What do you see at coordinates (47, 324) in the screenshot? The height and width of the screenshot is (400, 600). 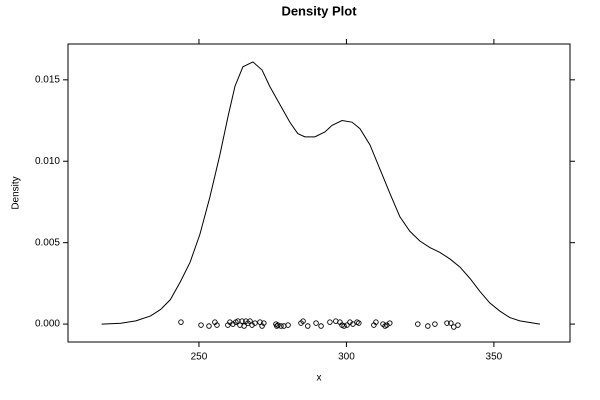 I see `y-tick-label: 0.000` at bounding box center [47, 324].